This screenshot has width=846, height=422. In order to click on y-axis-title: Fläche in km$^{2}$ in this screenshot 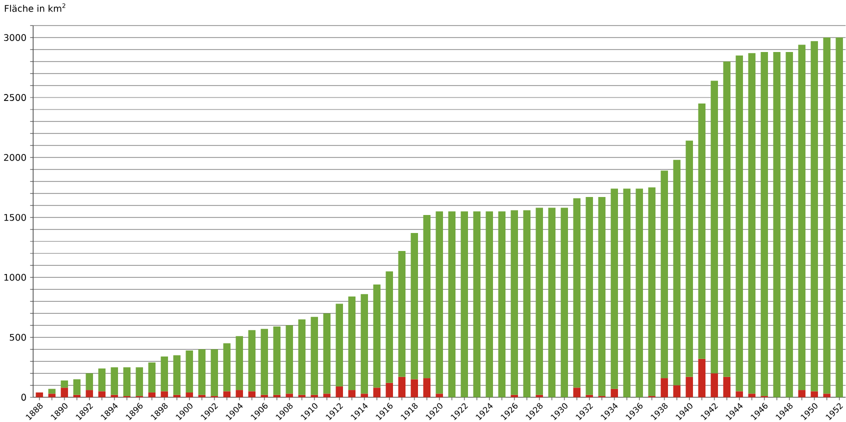, I will do `click(35, 7)`.